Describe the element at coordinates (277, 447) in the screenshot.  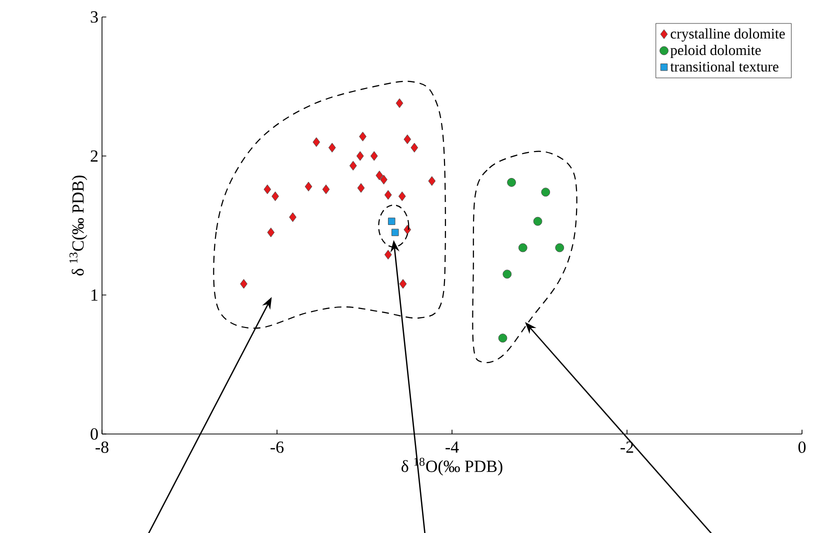
I see `x-tick-label: -6` at that location.